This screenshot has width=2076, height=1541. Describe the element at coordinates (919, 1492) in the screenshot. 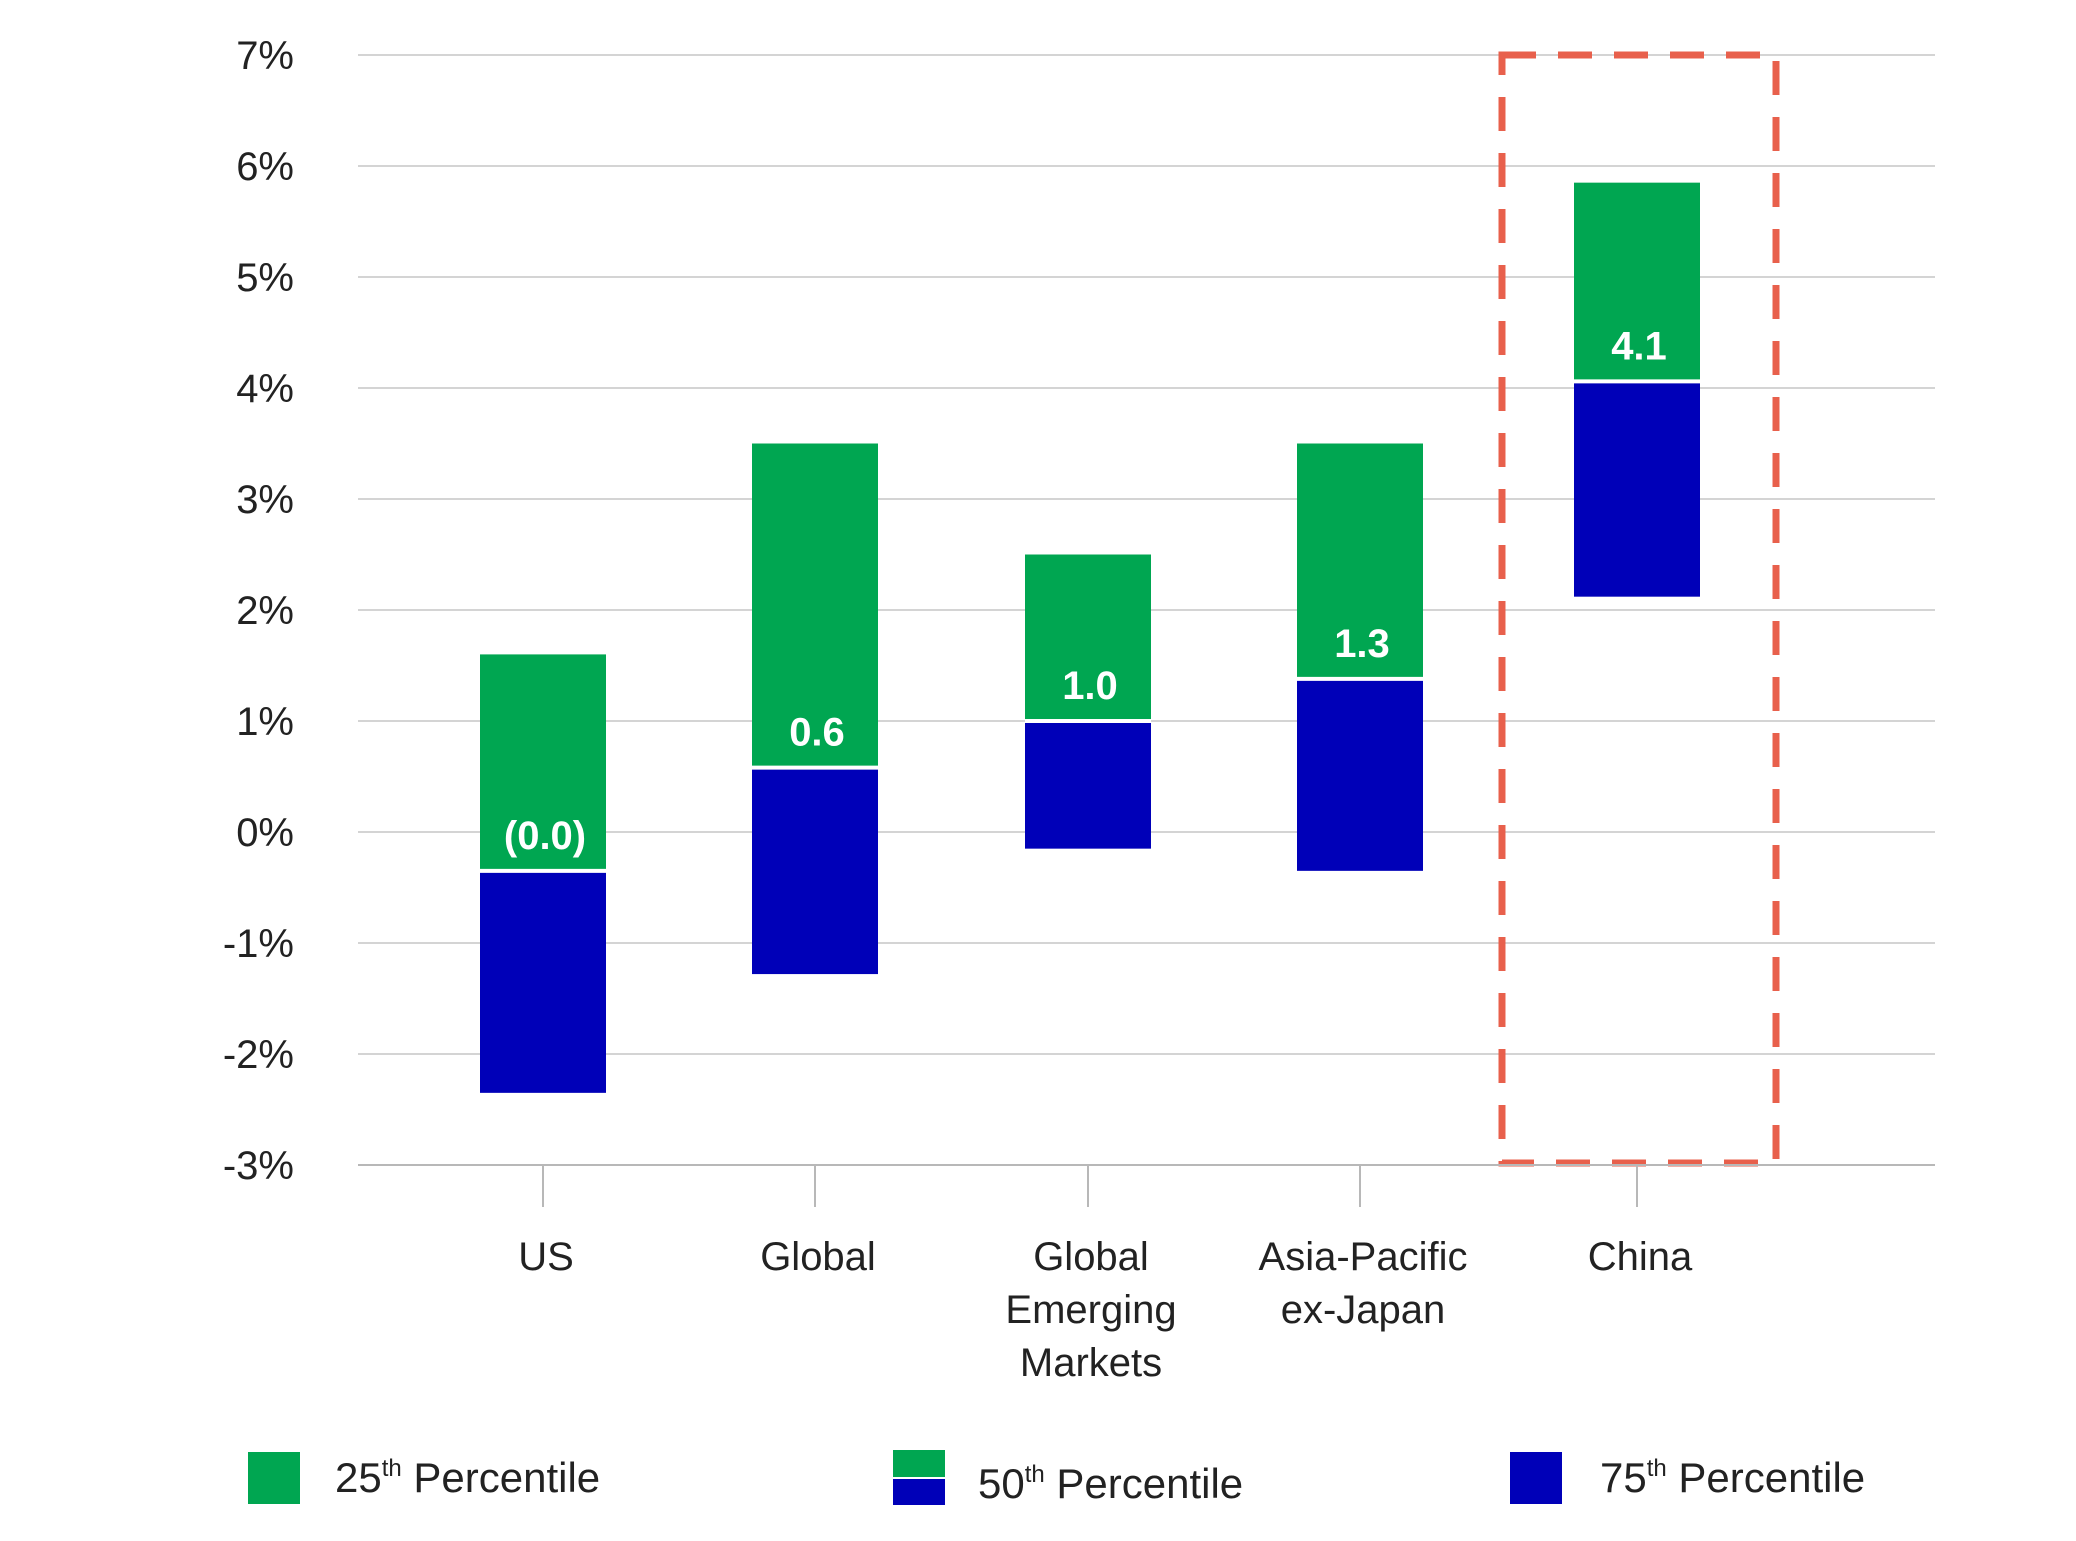

I see `legend-swatch-50th-bottom` at that location.